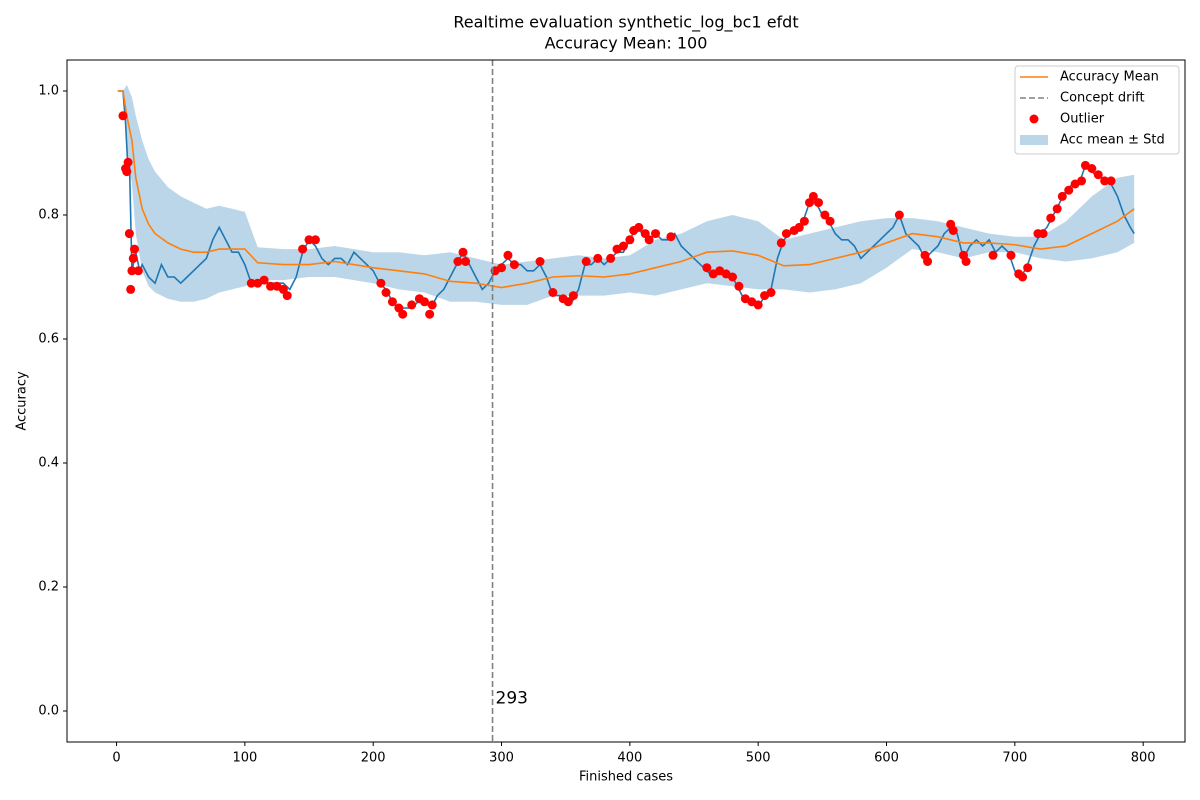 This screenshot has height=800, width=1200. Describe the element at coordinates (48, 463) in the screenshot. I see `y-tick-label: 0.4` at that location.